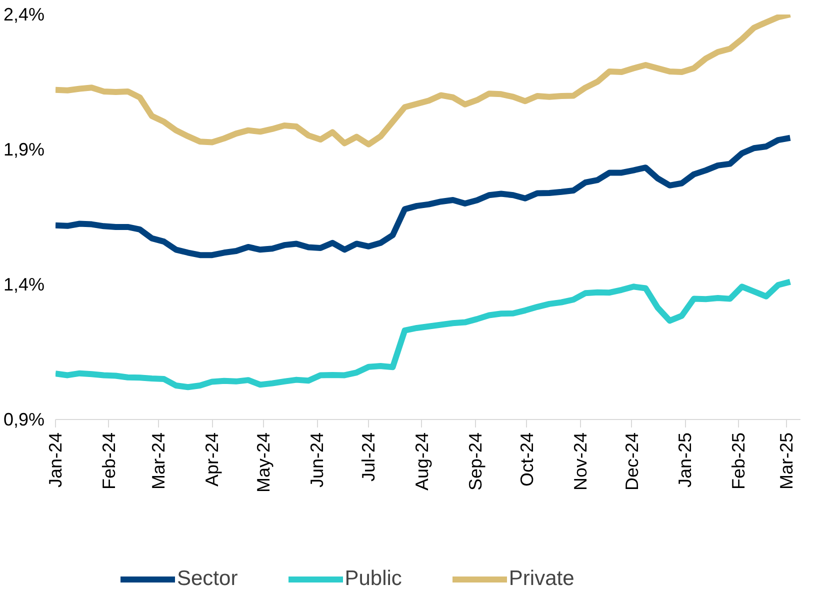 This screenshot has height=601, width=825. What do you see at coordinates (24, 14) in the screenshot?
I see `y-tick-label: 2,4%` at bounding box center [24, 14].